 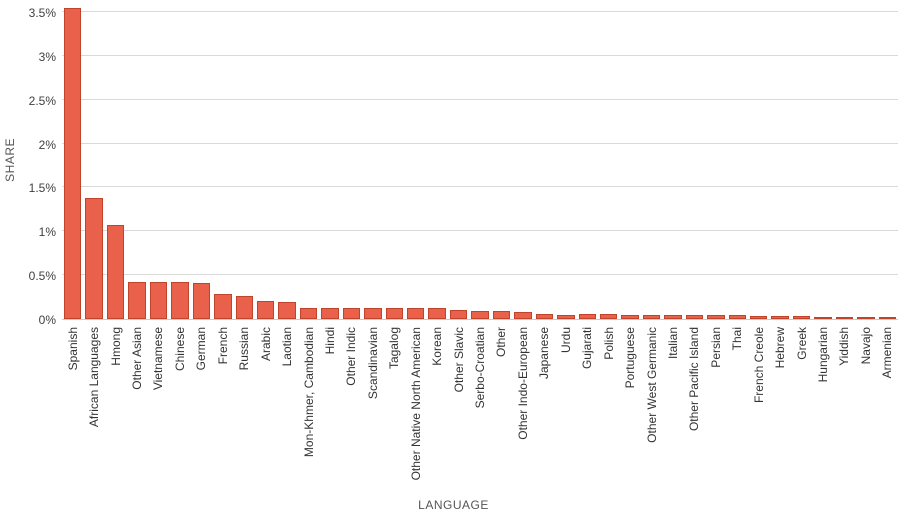 What do you see at coordinates (222, 346) in the screenshot?
I see `x-tick-label: French` at bounding box center [222, 346].